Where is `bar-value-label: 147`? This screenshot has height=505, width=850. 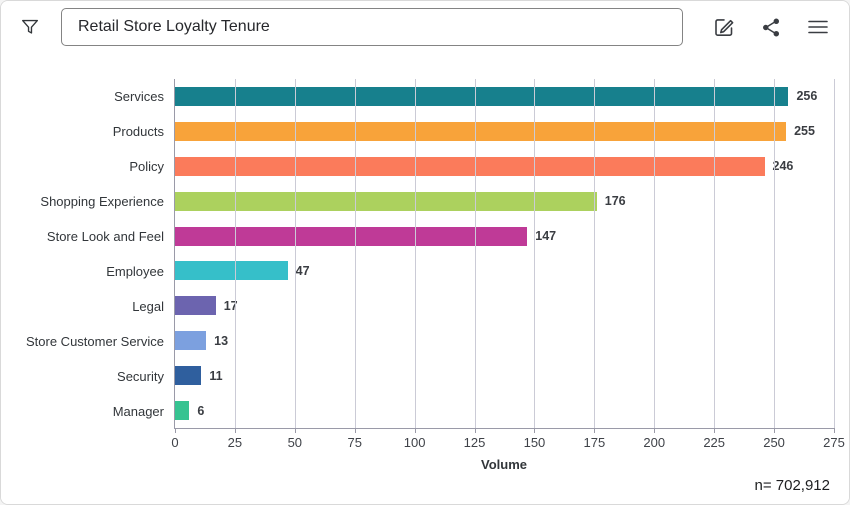
bar-value-label: 147 is located at coordinates (546, 236).